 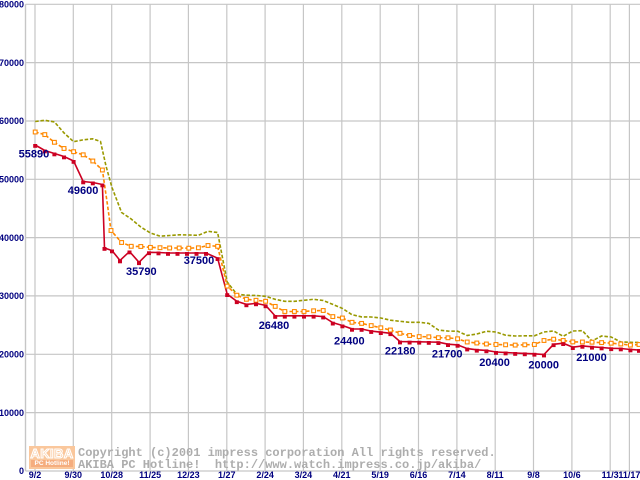 What do you see at coordinates (141, 272) in the screenshot?
I see `svg-text: 35790` at bounding box center [141, 272].